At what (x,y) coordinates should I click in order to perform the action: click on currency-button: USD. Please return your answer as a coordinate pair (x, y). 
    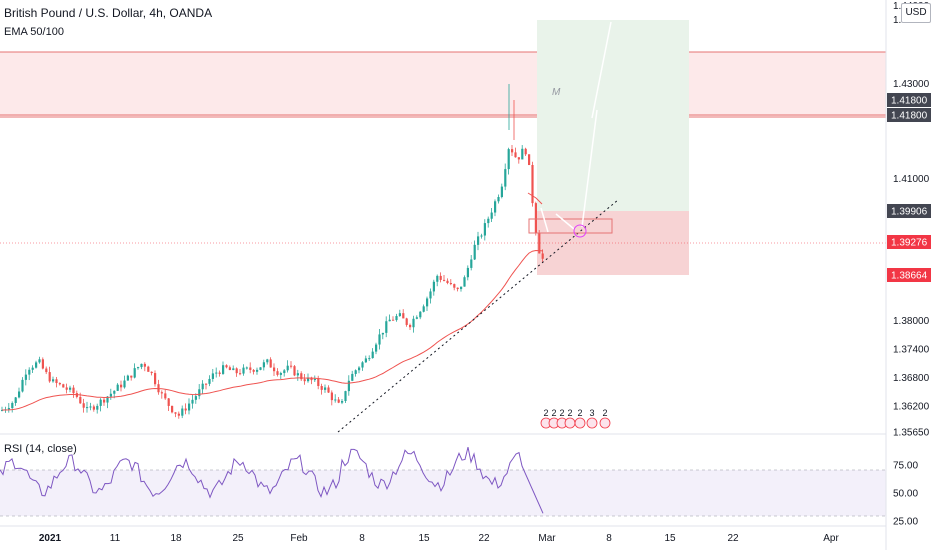
    Looking at the image, I should click on (916, 13).